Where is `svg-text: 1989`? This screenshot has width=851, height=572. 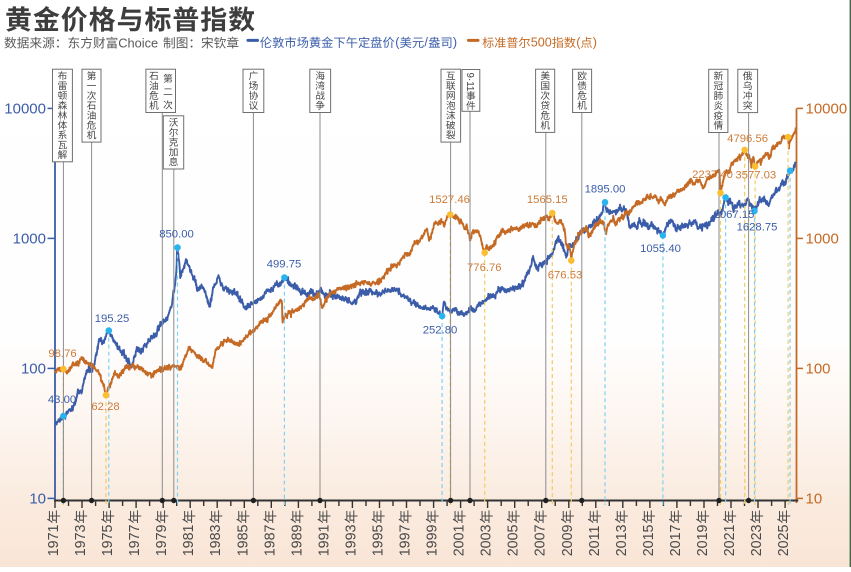
svg-text: 1989 is located at coordinates (297, 540).